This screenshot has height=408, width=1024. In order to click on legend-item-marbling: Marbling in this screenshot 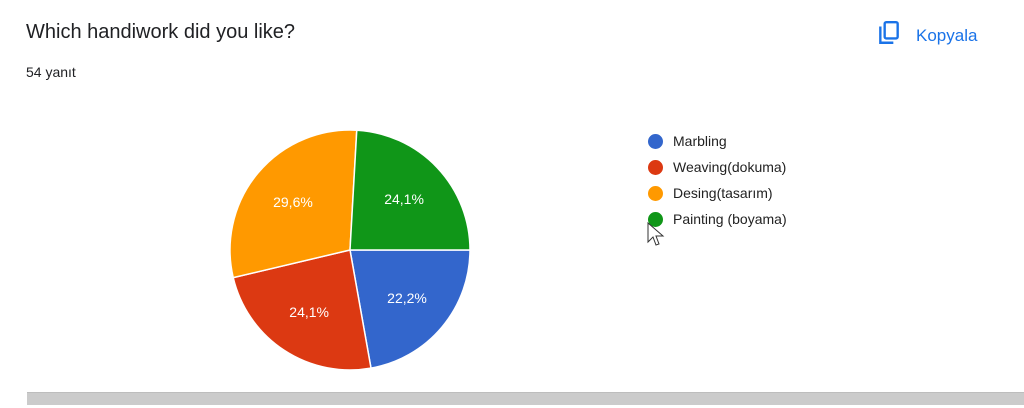, I will do `click(717, 141)`.